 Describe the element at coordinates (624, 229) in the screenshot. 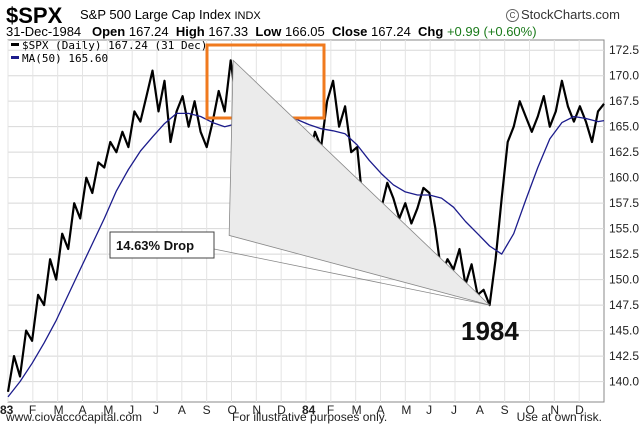

I see `y-tick-label: 155.0` at that location.